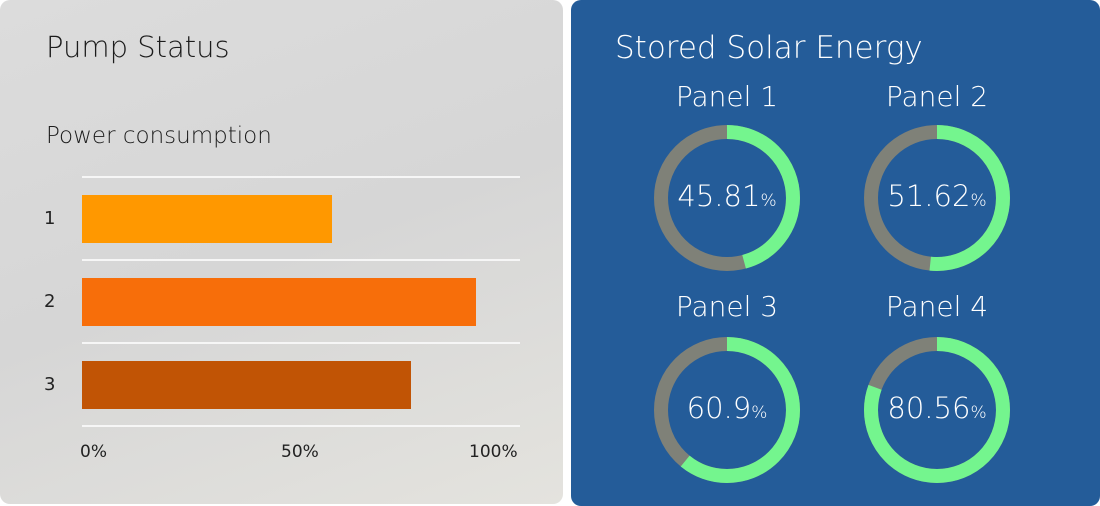 The height and width of the screenshot is (506, 1100). What do you see at coordinates (937, 96) in the screenshot?
I see `panel-label: Panel 2` at bounding box center [937, 96].